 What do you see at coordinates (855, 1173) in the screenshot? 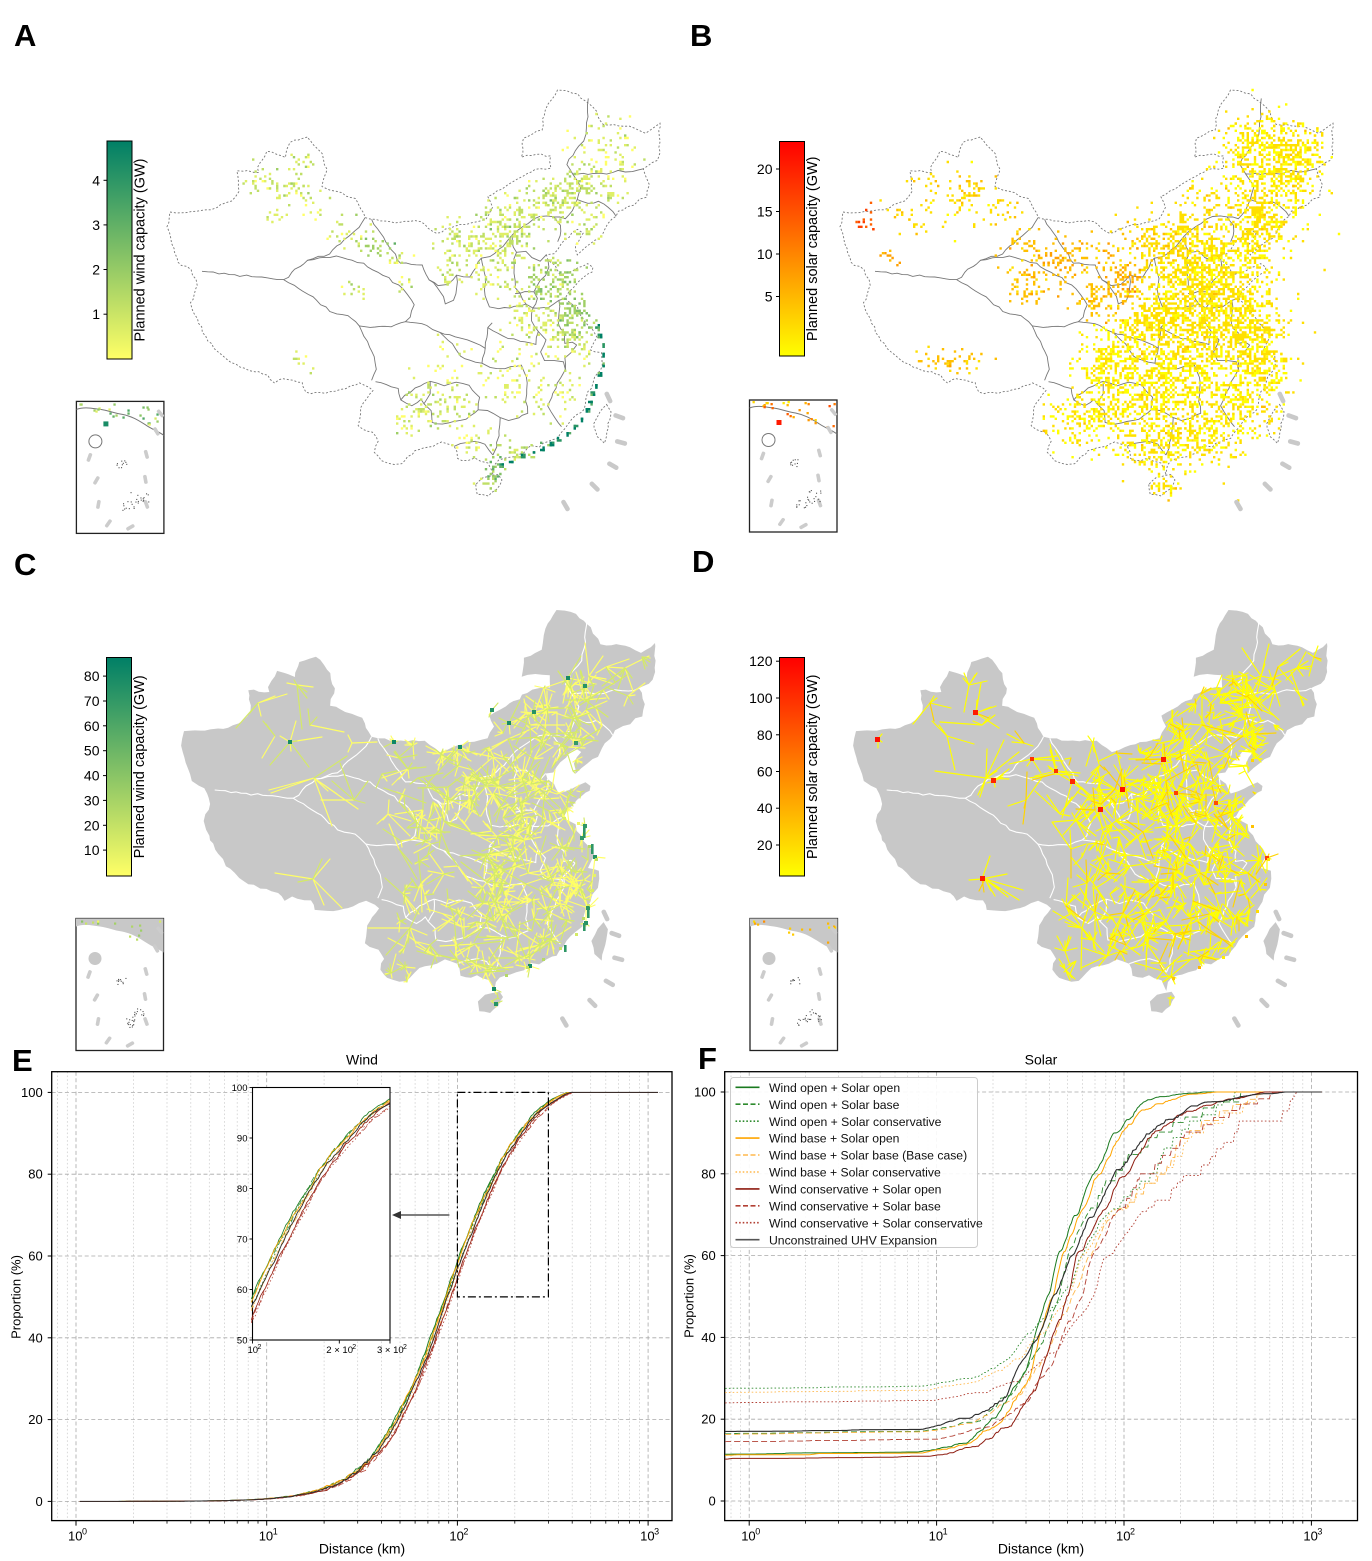
I see `svg-text: Wind base + Solar conservative` at bounding box center [855, 1173].